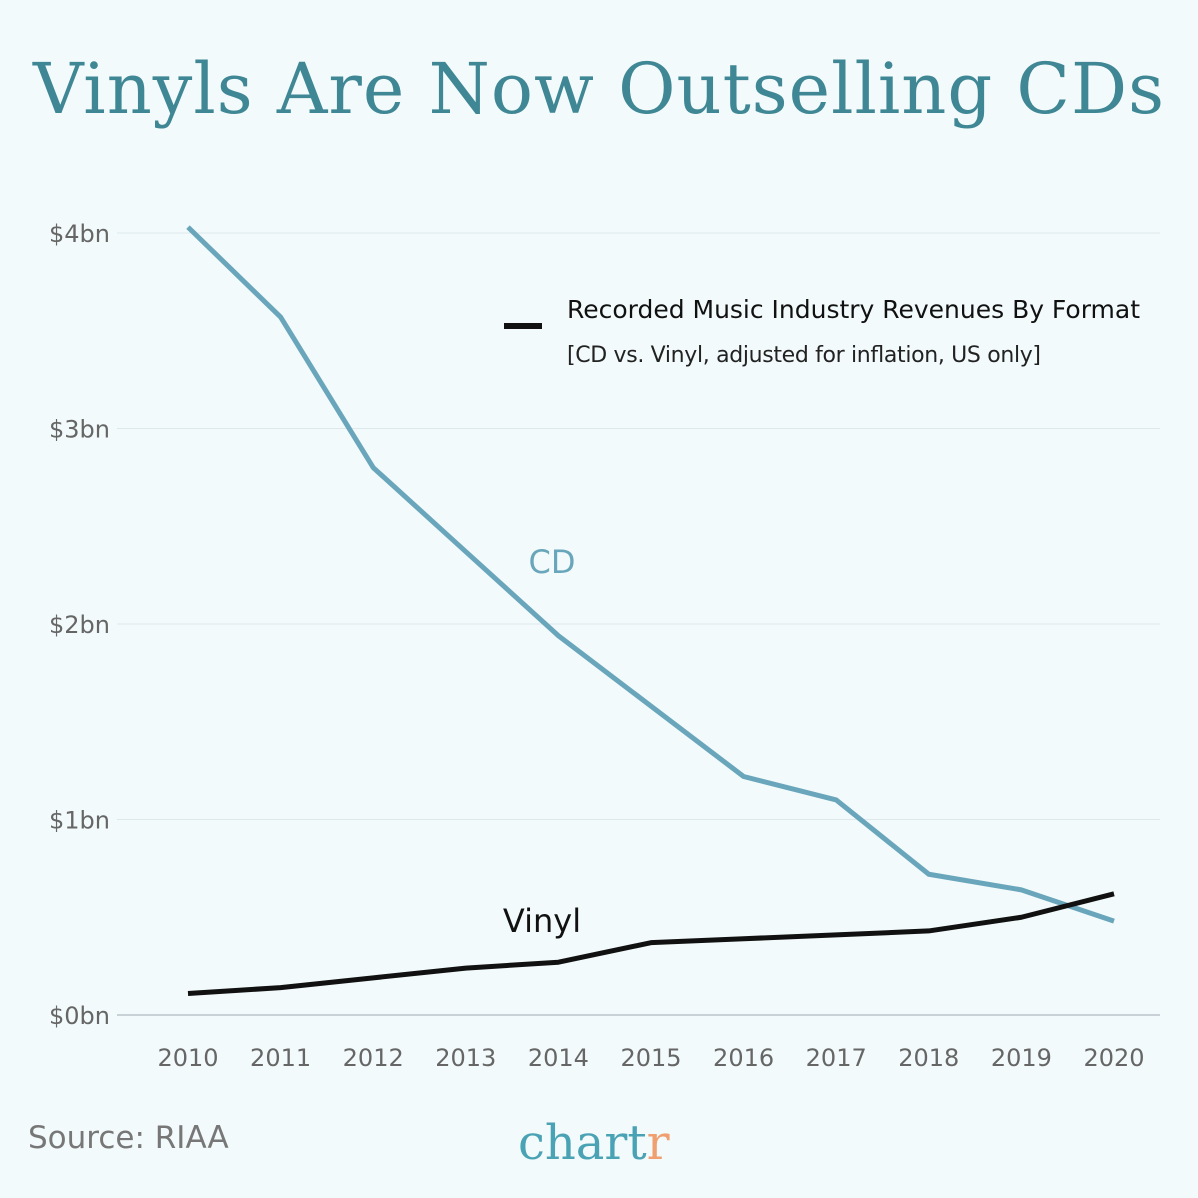 This screenshot has width=1198, height=1198. I want to click on x-tick-label: 2011, so click(280, 1058).